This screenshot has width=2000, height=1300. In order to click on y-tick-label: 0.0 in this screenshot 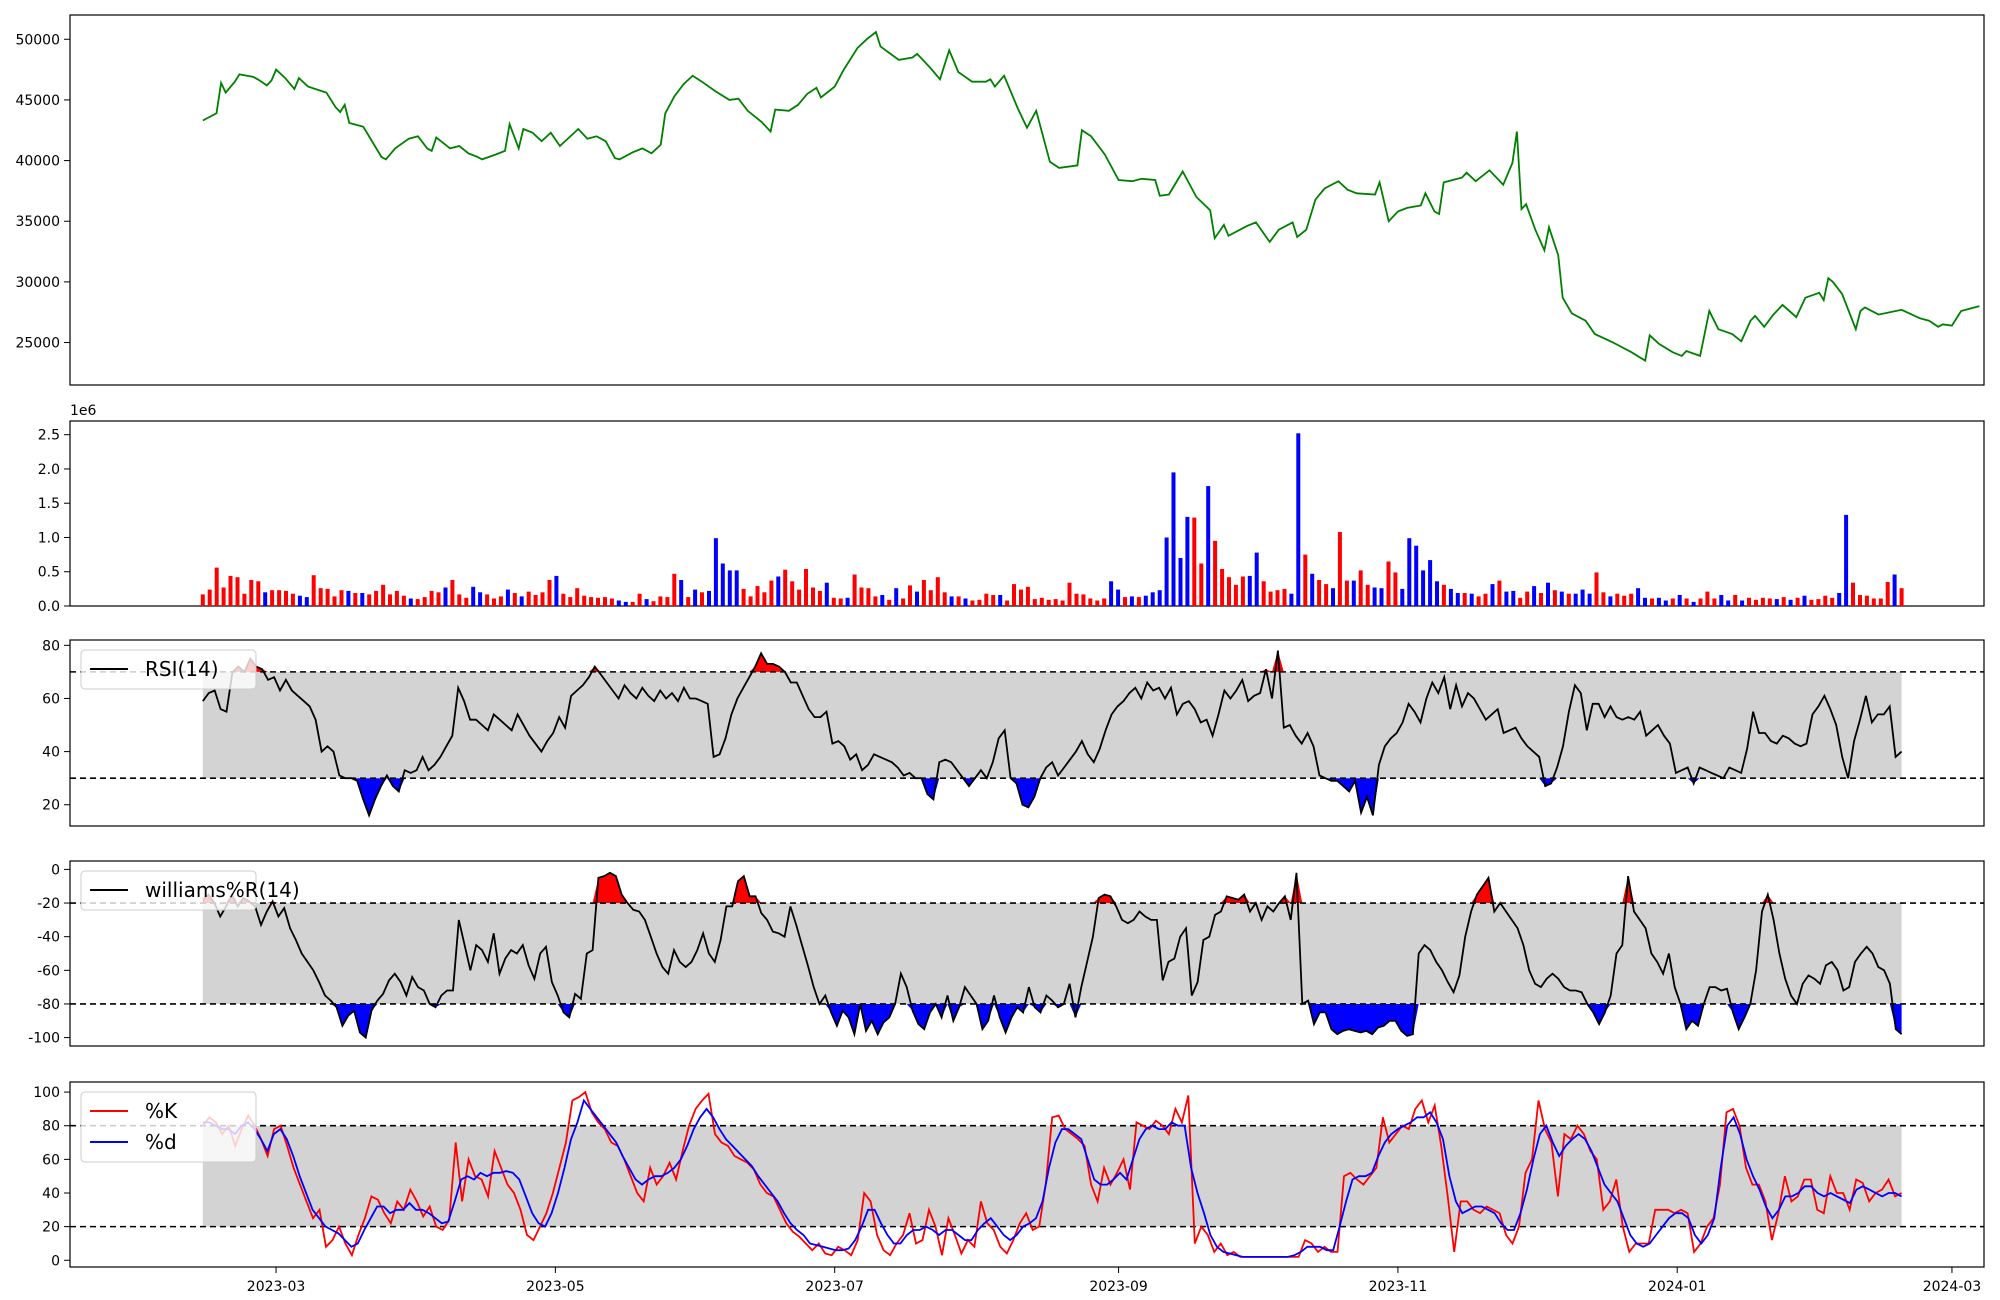, I will do `click(49, 607)`.